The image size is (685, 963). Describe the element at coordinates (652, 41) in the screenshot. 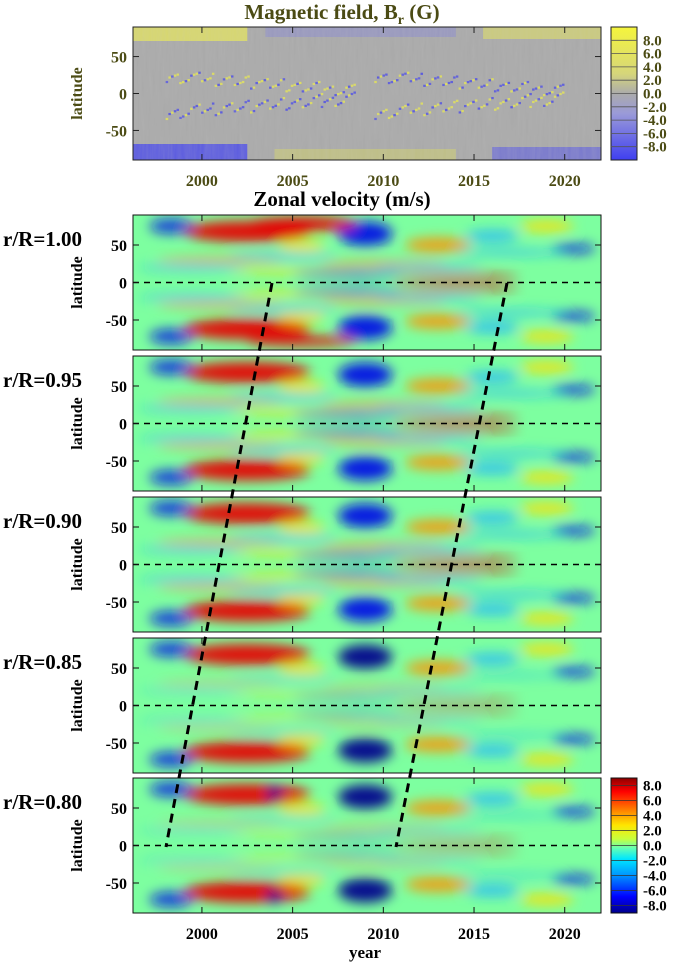

I see `colorbar-label: 8.0` at that location.